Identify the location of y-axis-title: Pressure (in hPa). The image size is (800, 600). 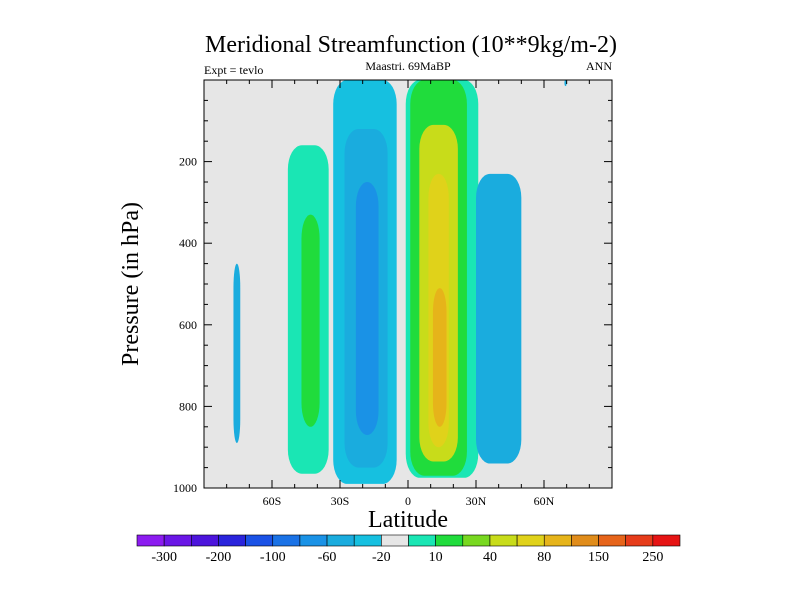
(131, 284).